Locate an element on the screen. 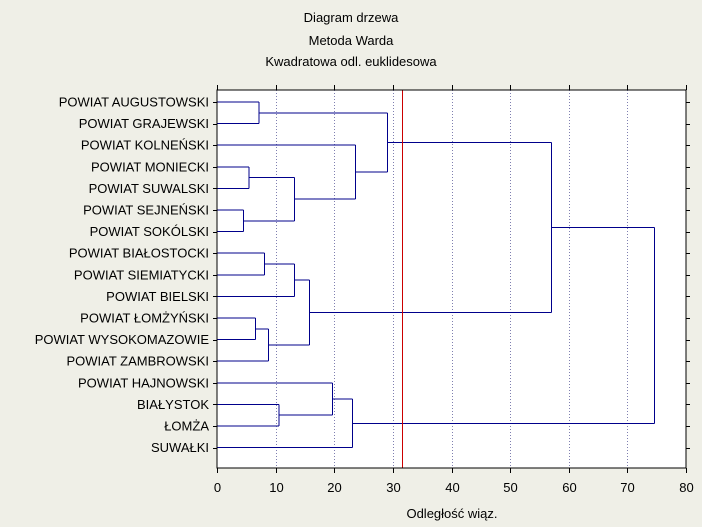 This screenshot has width=702, height=527. x-tick-label: 0 is located at coordinates (217, 487).